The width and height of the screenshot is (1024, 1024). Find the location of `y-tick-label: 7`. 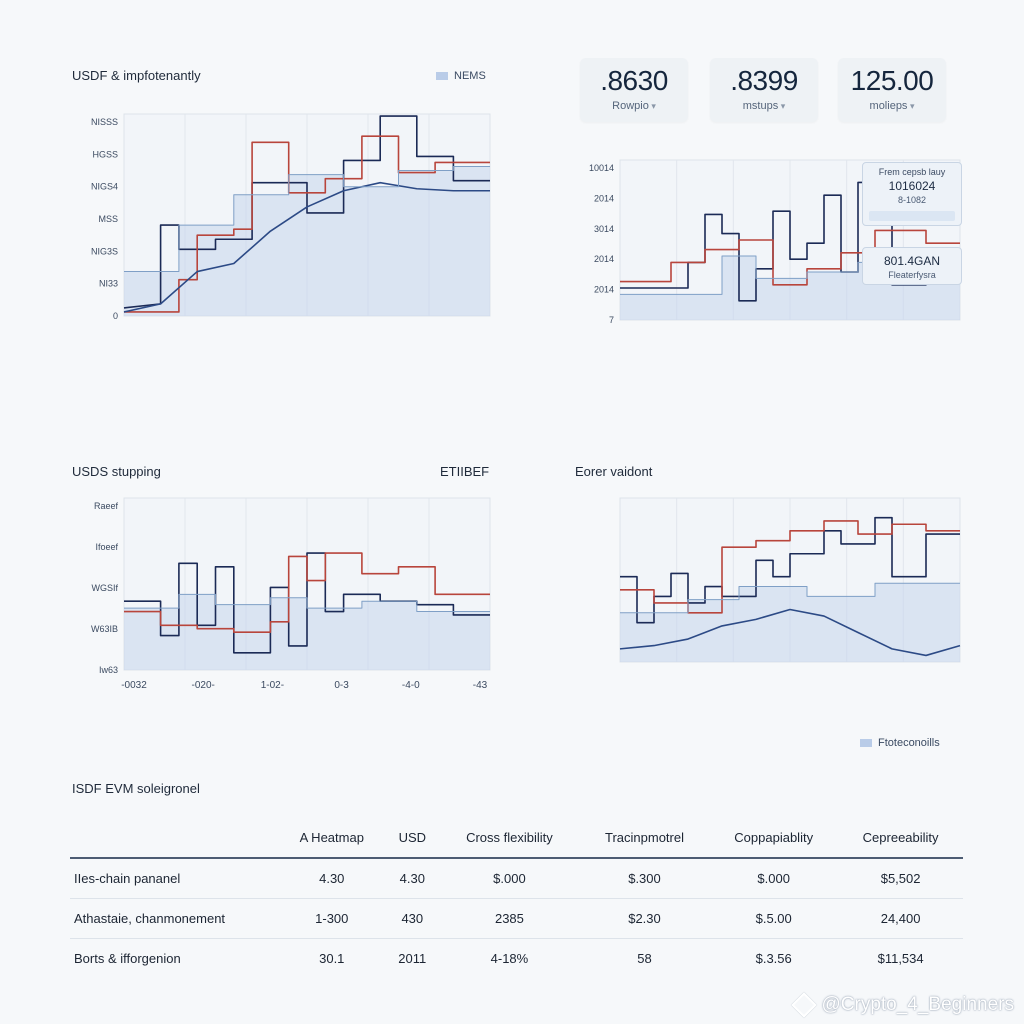

y-tick-label: 7 is located at coordinates (611, 320).